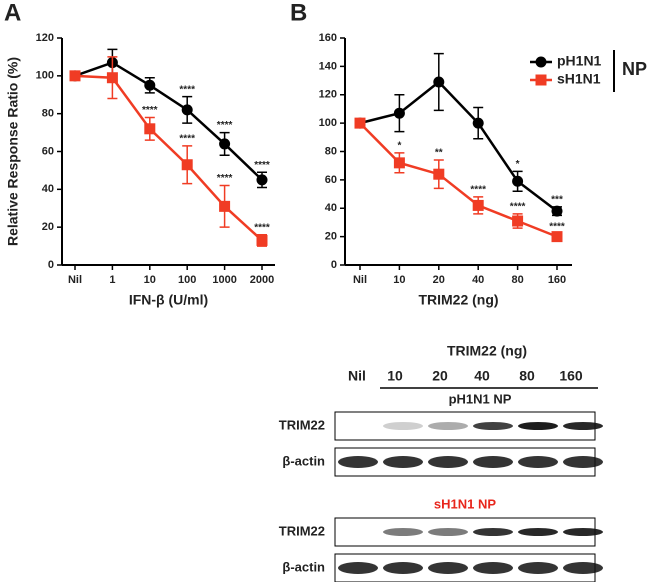 This screenshot has width=650, height=582. Describe the element at coordinates (75, 280) in the screenshot. I see `x-tick-label: Nil` at that location.